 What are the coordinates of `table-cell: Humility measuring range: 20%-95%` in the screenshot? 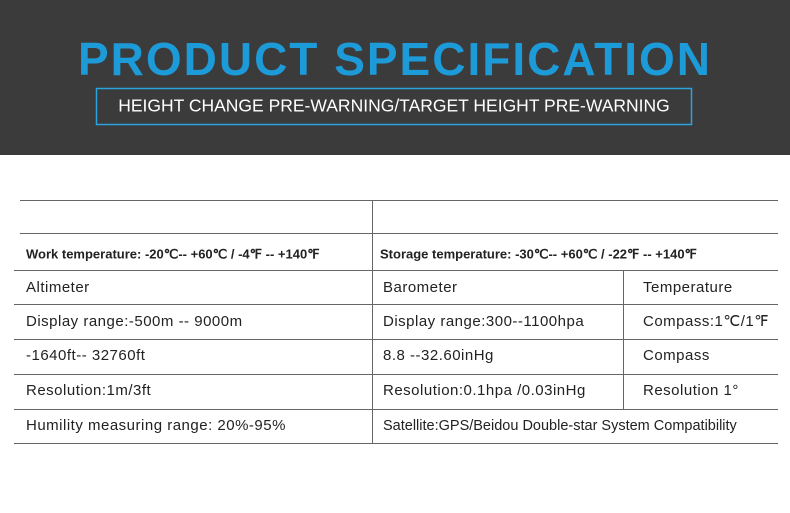 It's located at (156, 425).